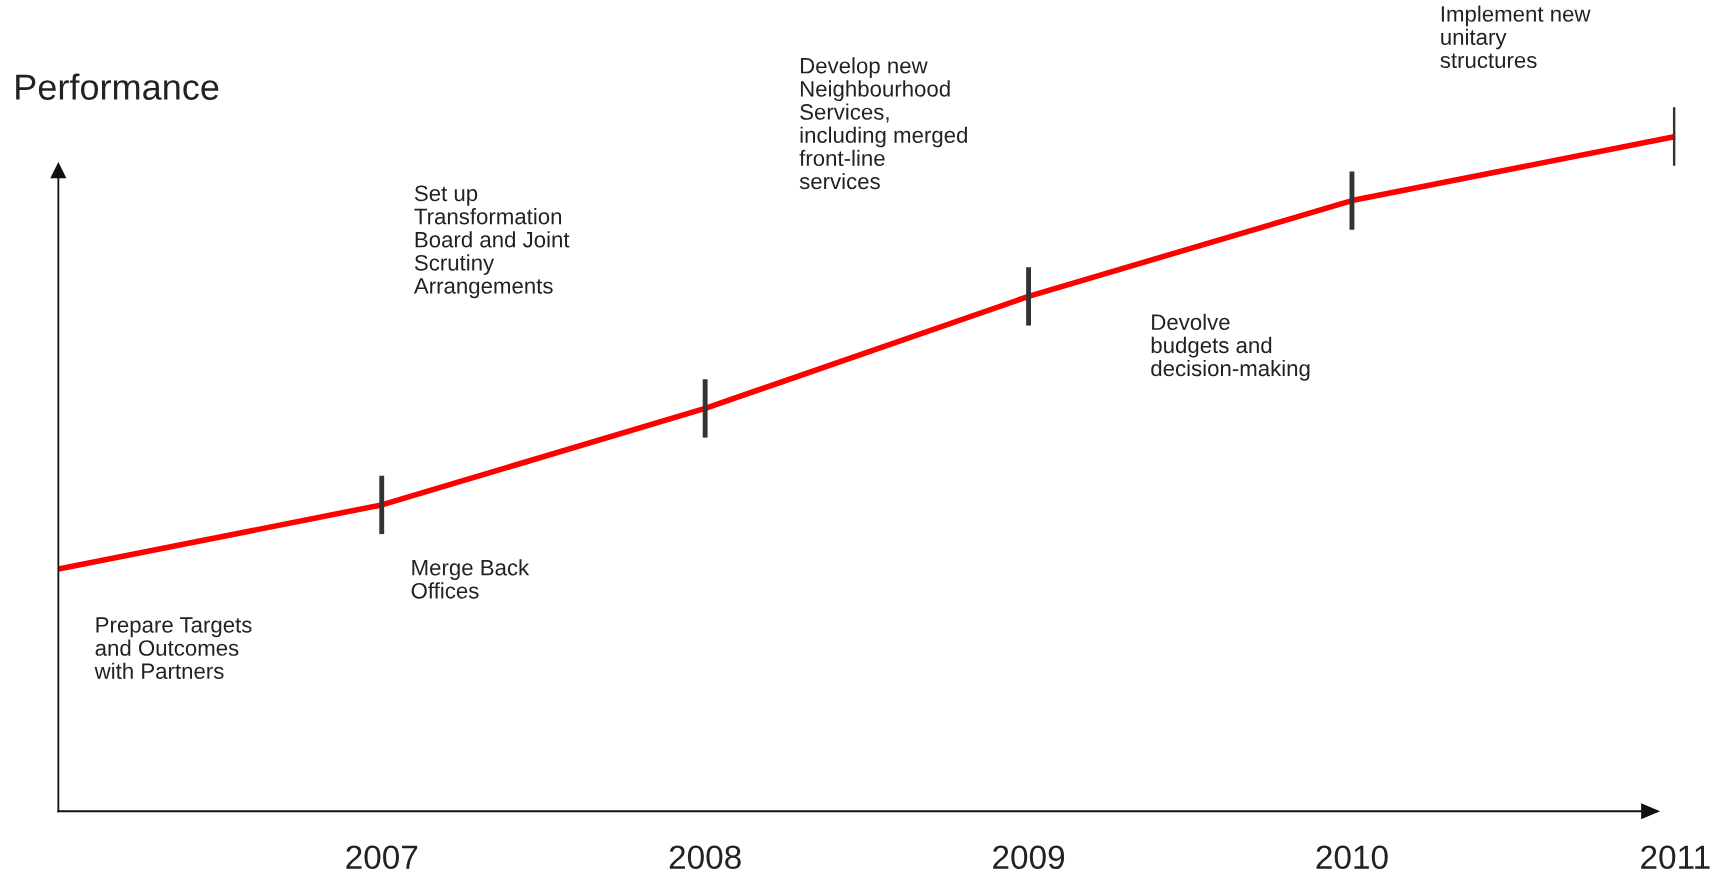 The image size is (1726, 885). What do you see at coordinates (470, 579) in the screenshot?
I see `annotation: Merge Back Offices` at bounding box center [470, 579].